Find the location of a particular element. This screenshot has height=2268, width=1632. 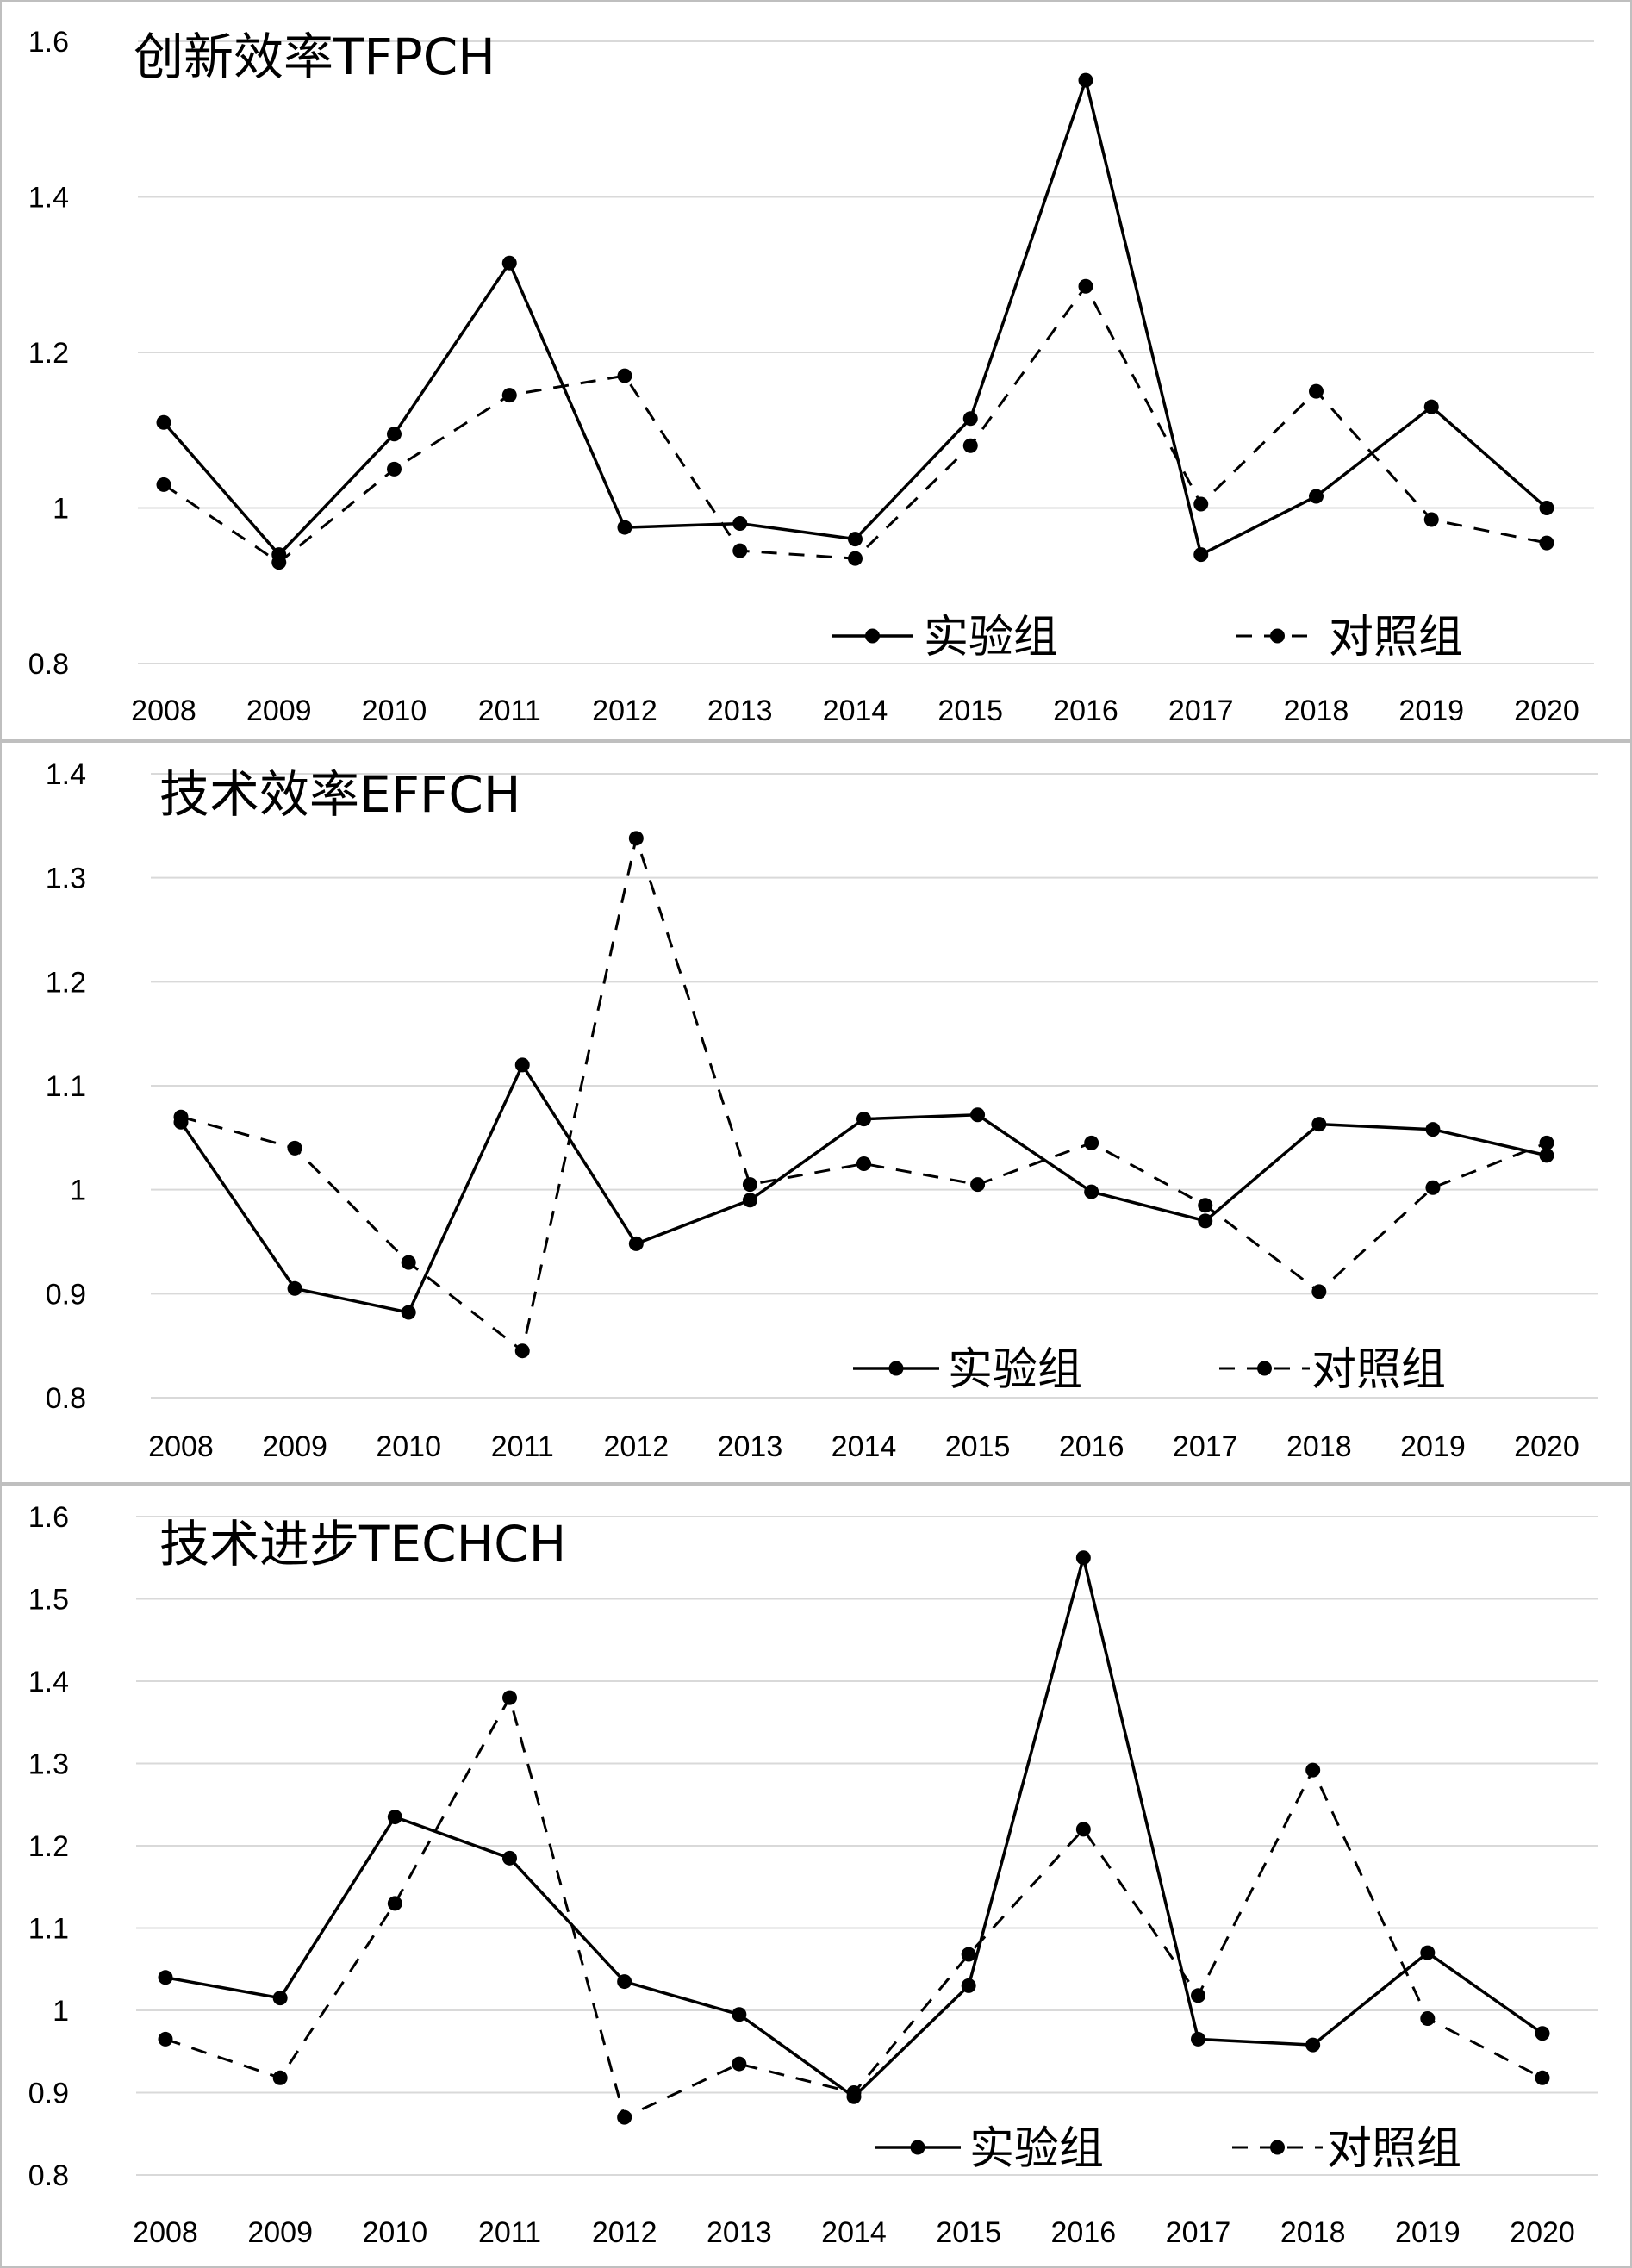

y-tick-label: 0.9 is located at coordinates (66, 1294).